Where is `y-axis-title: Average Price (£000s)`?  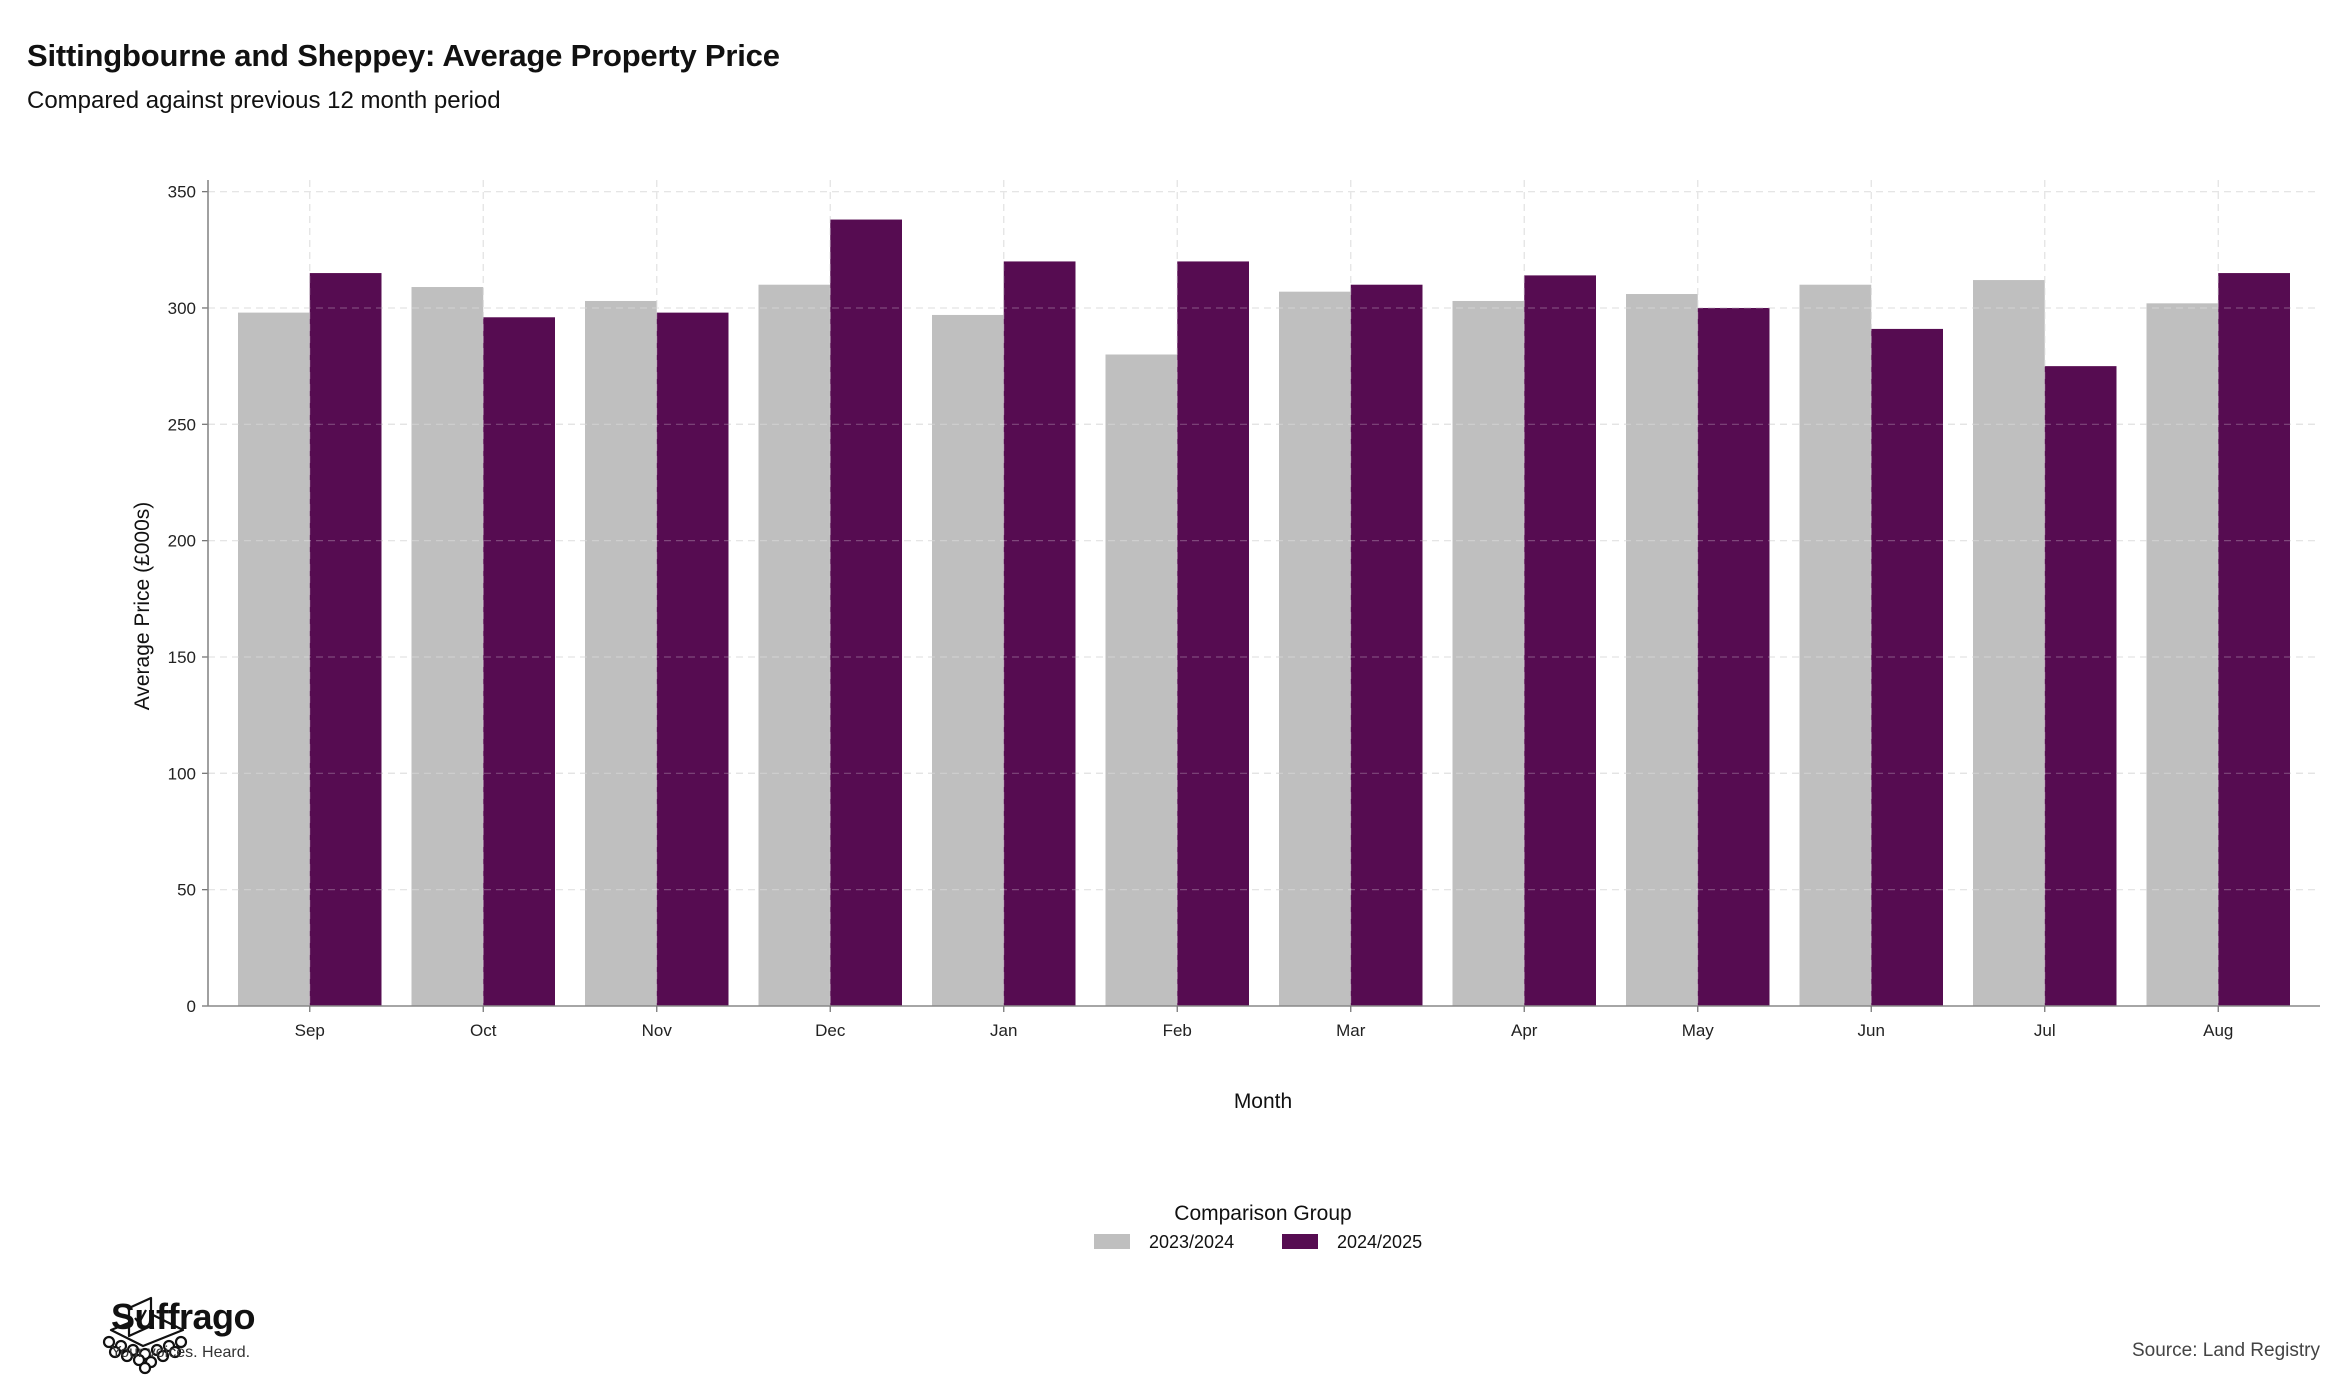
y-axis-title: Average Price (£000s) is located at coordinates (142, 606).